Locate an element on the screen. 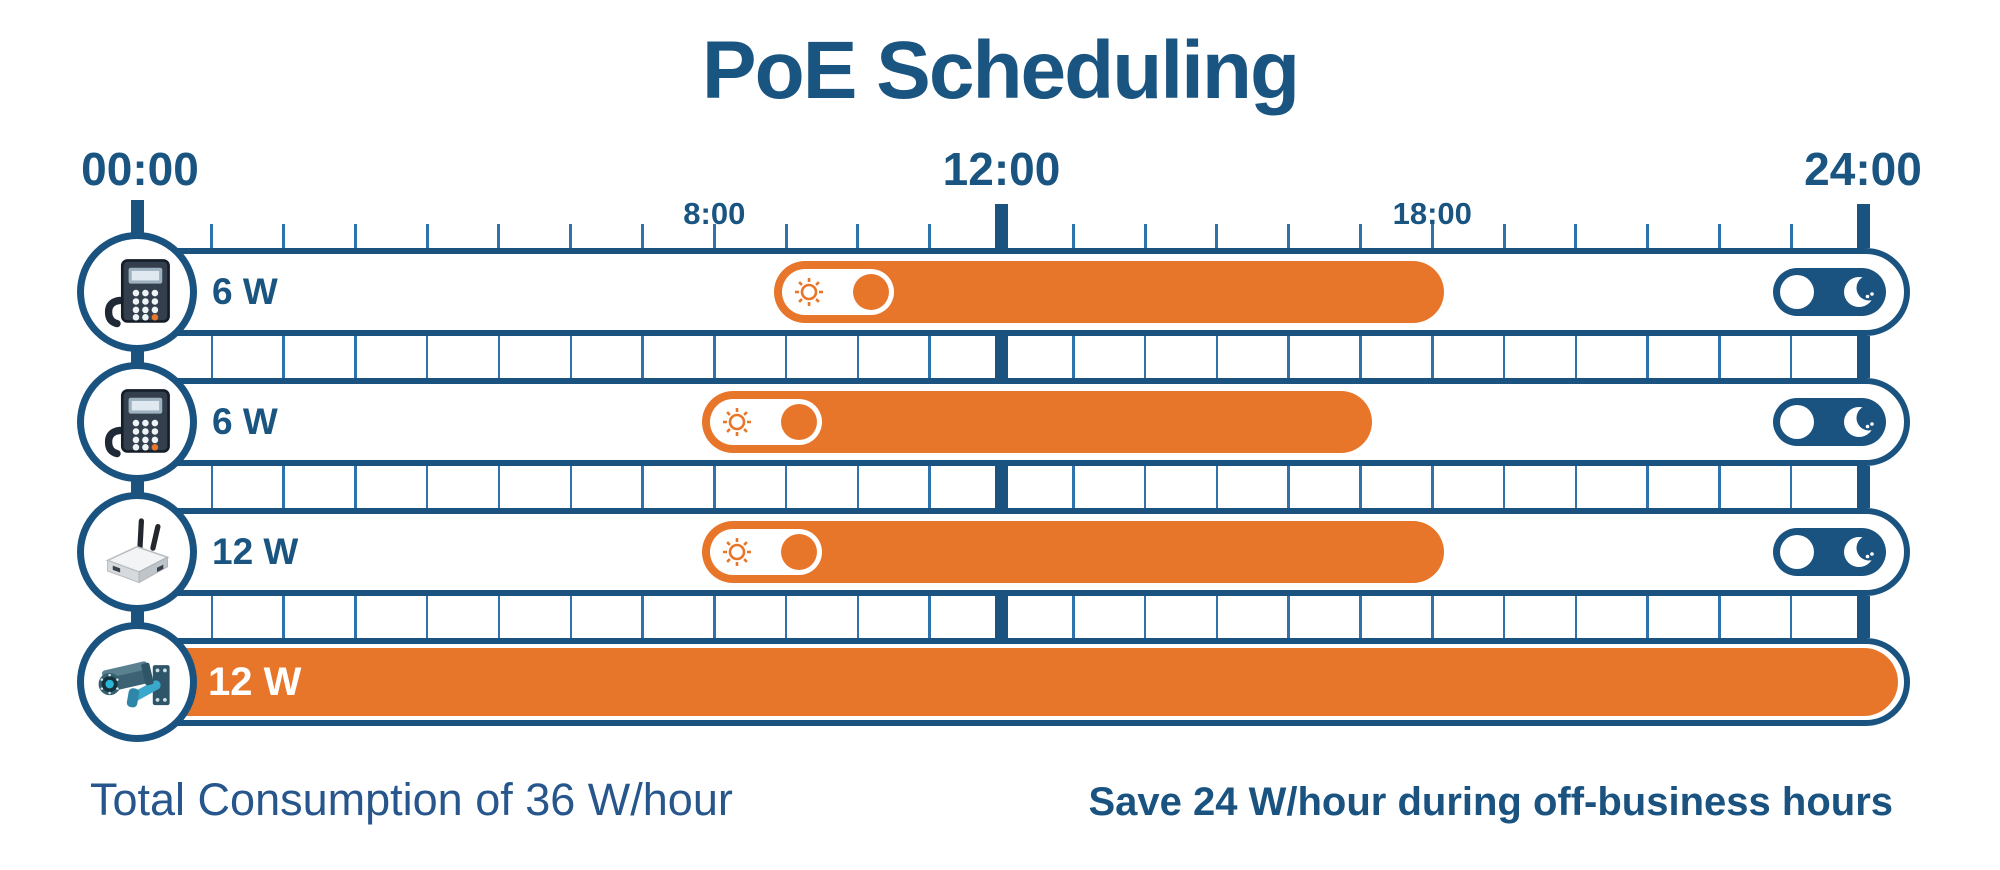  time-label-major: 00:00 is located at coordinates (140, 169).